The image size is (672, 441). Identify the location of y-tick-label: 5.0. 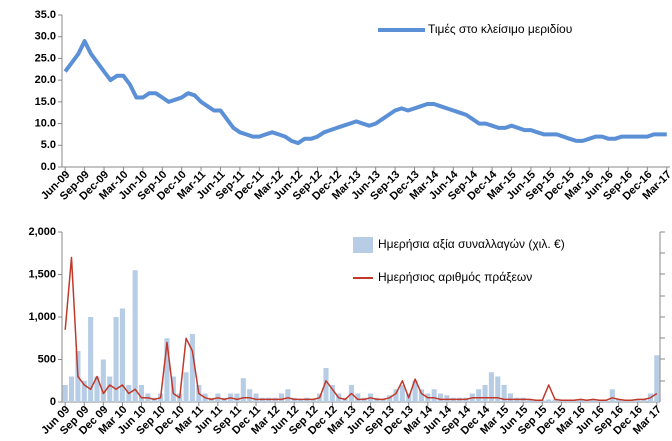
(48, 145).